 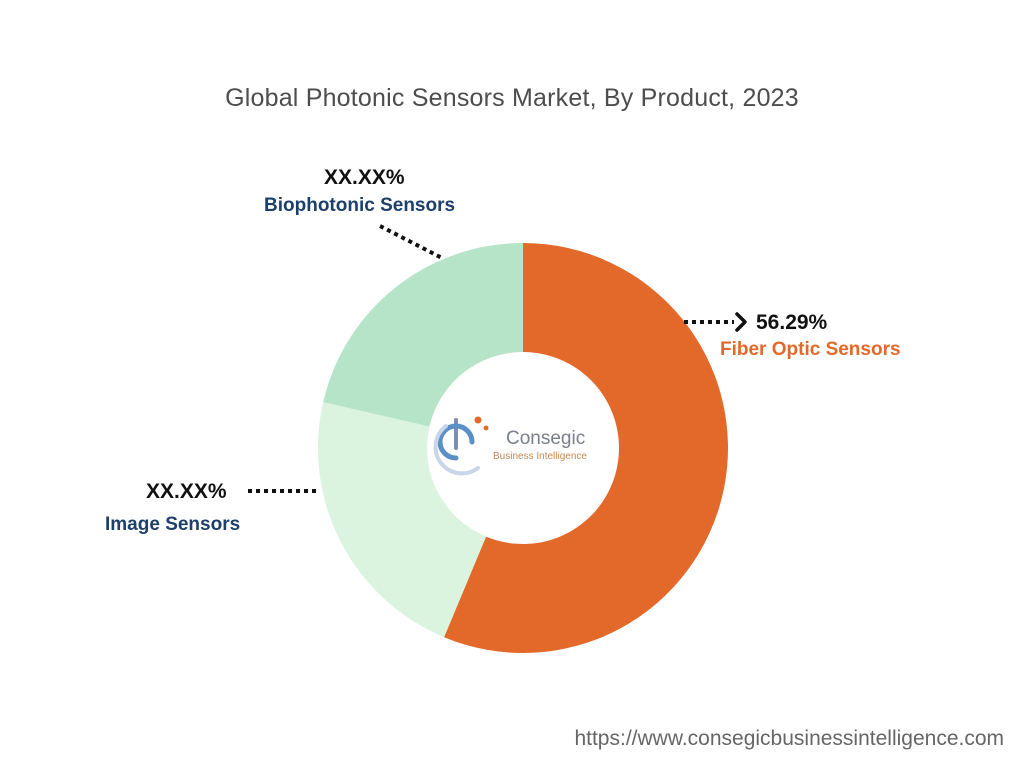 I want to click on slice-fiber-optic-sensors, so click(x=586, y=448).